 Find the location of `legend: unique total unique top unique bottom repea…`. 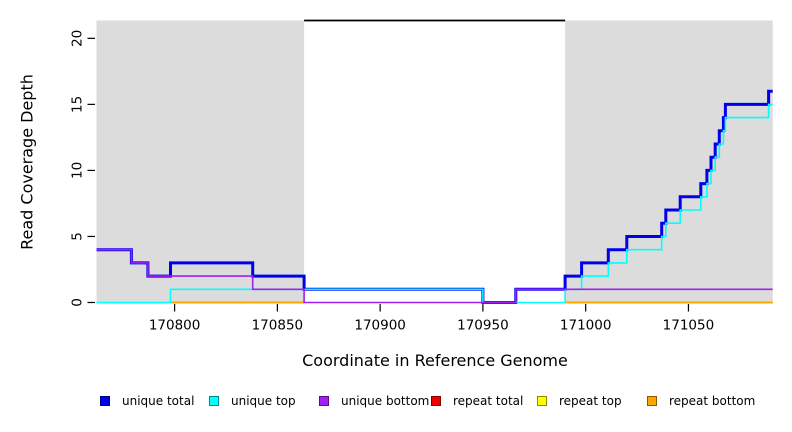

legend: unique total unique top unique bottom repea… is located at coordinates (396, 402).